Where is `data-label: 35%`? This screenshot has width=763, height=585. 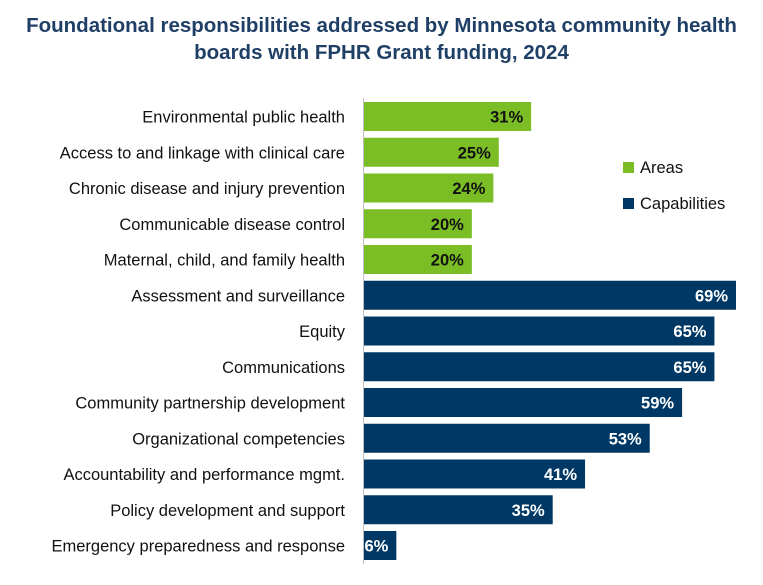 data-label: 35% is located at coordinates (528, 511).